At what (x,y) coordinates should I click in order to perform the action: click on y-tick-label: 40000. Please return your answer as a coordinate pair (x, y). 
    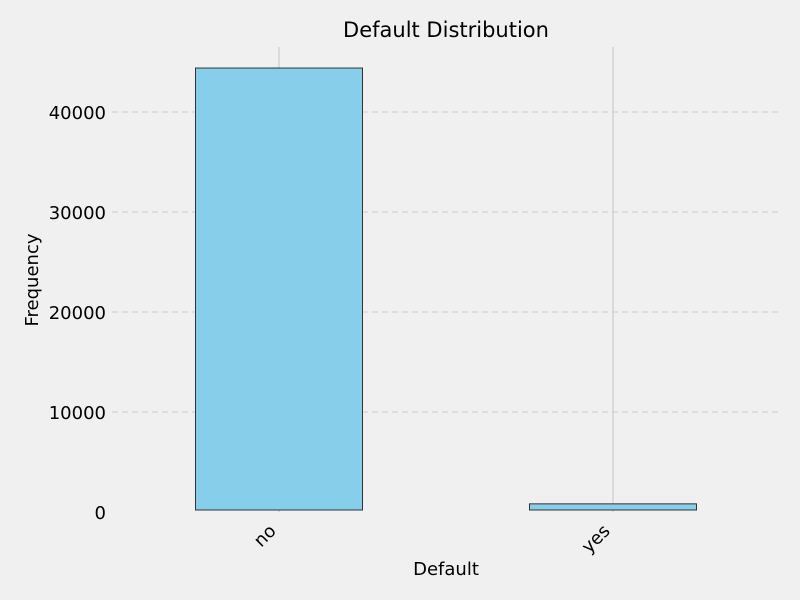
    Looking at the image, I should click on (77, 113).